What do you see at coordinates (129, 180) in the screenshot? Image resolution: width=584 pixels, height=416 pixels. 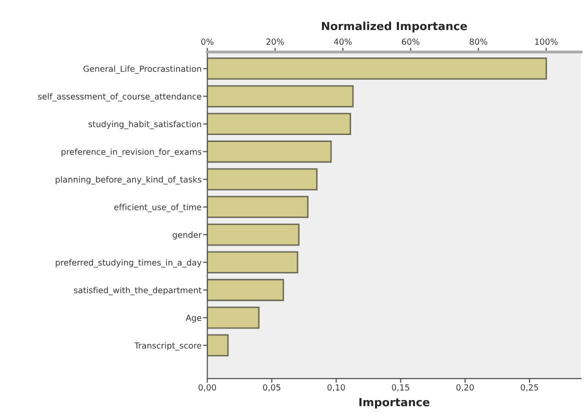 I see `y-tick-label: planning_before_any_kind_of_tasks` at bounding box center [129, 180].